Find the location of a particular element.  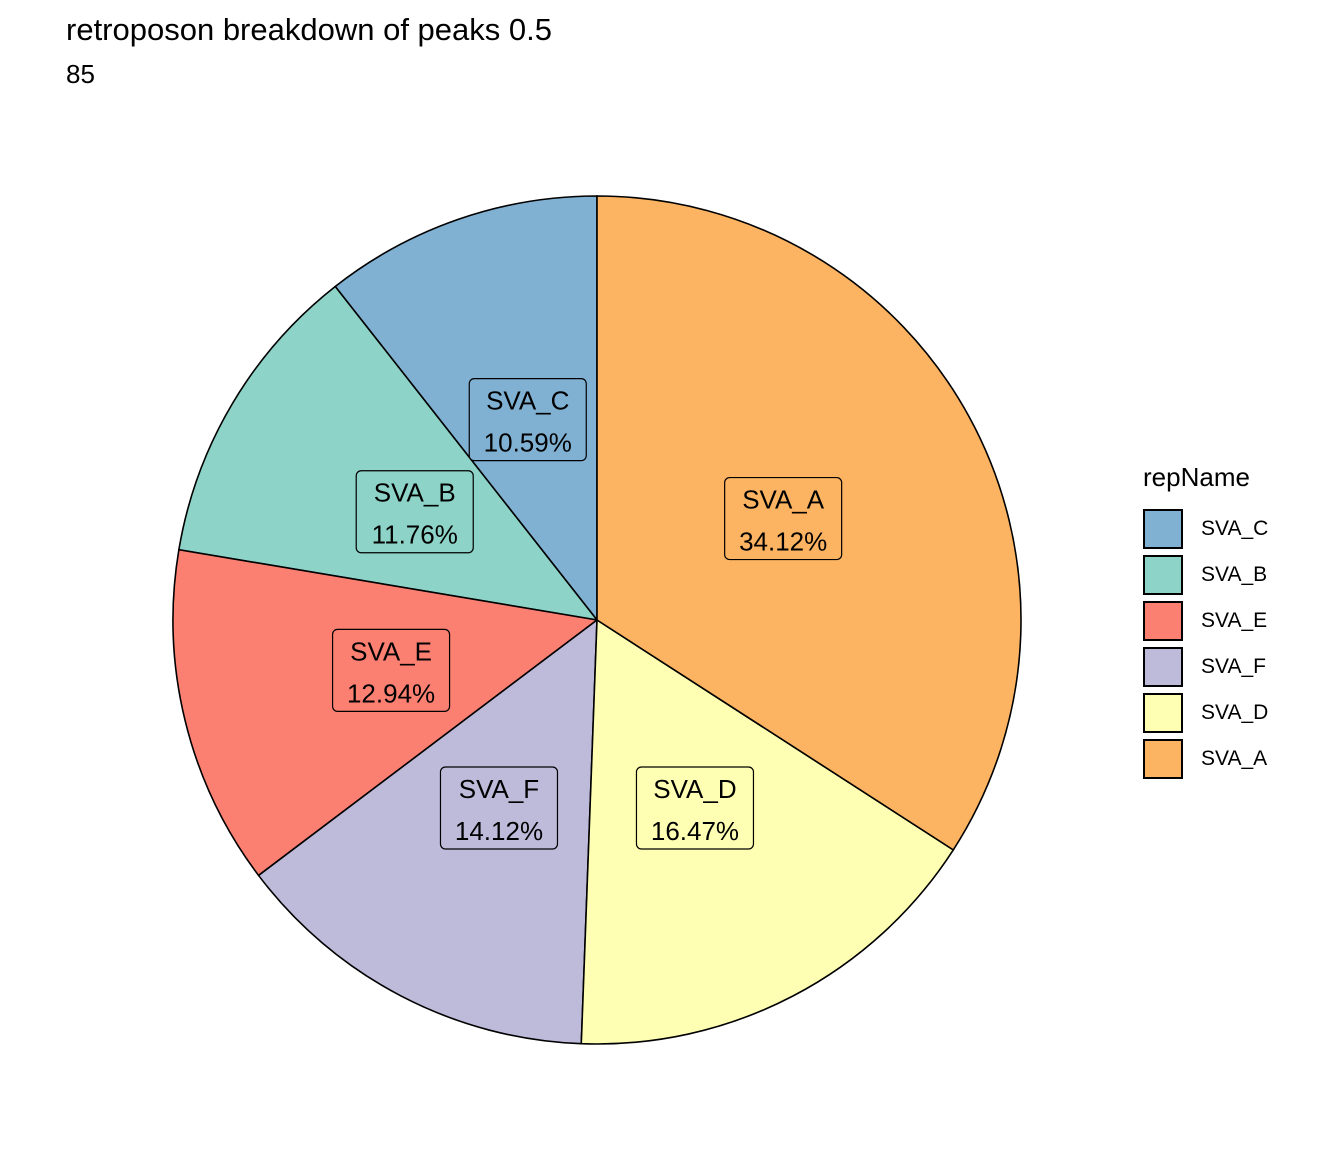

slice-name-text: SVA_C is located at coordinates (527, 401).